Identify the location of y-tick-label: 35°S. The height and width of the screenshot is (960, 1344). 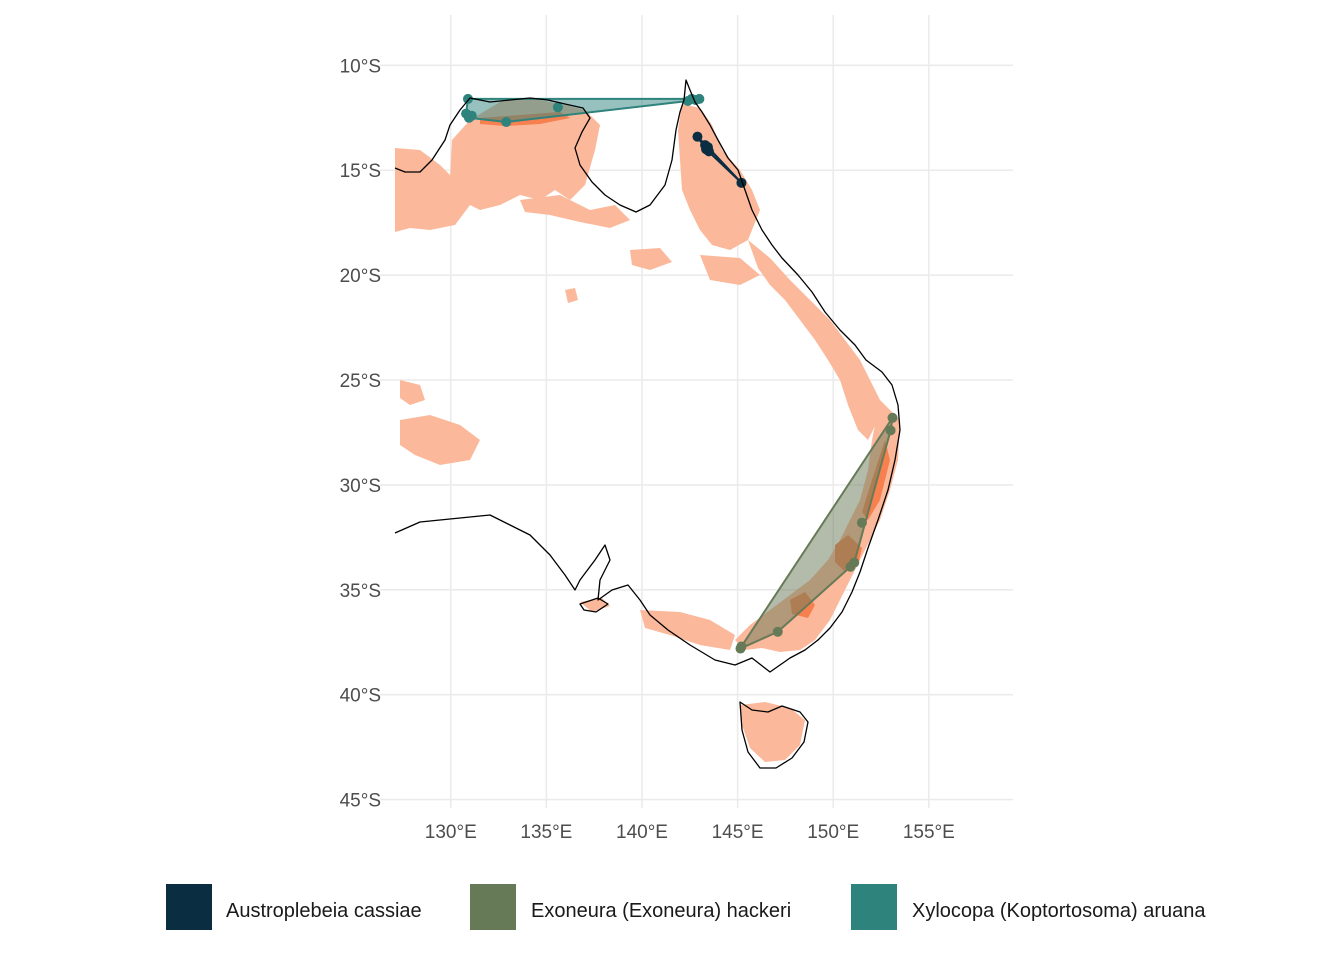
(360, 591).